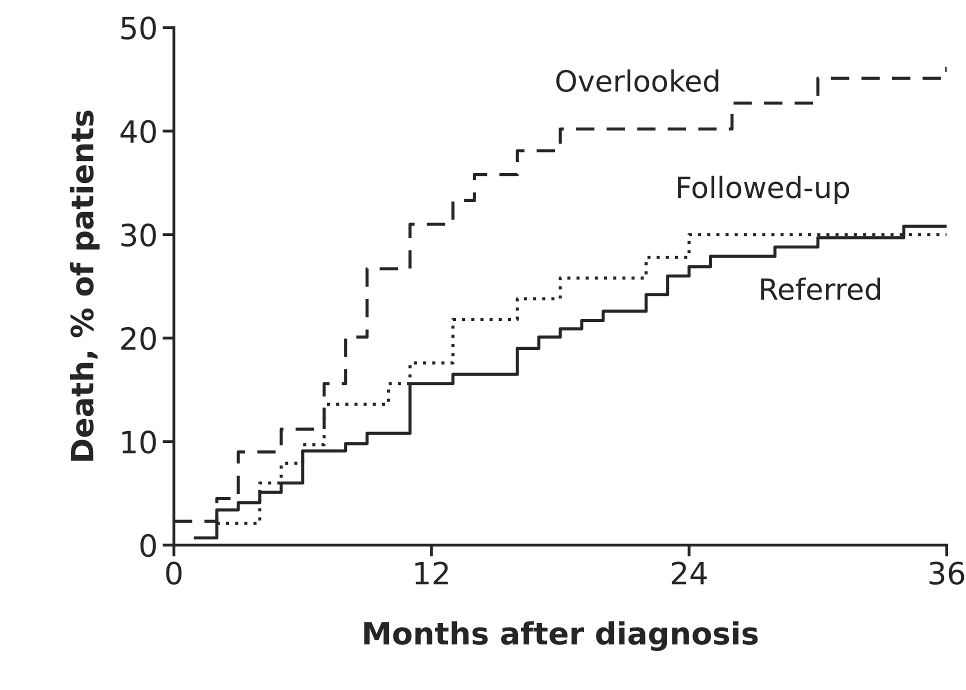  I want to click on y-tick-label: 10, so click(139, 442).